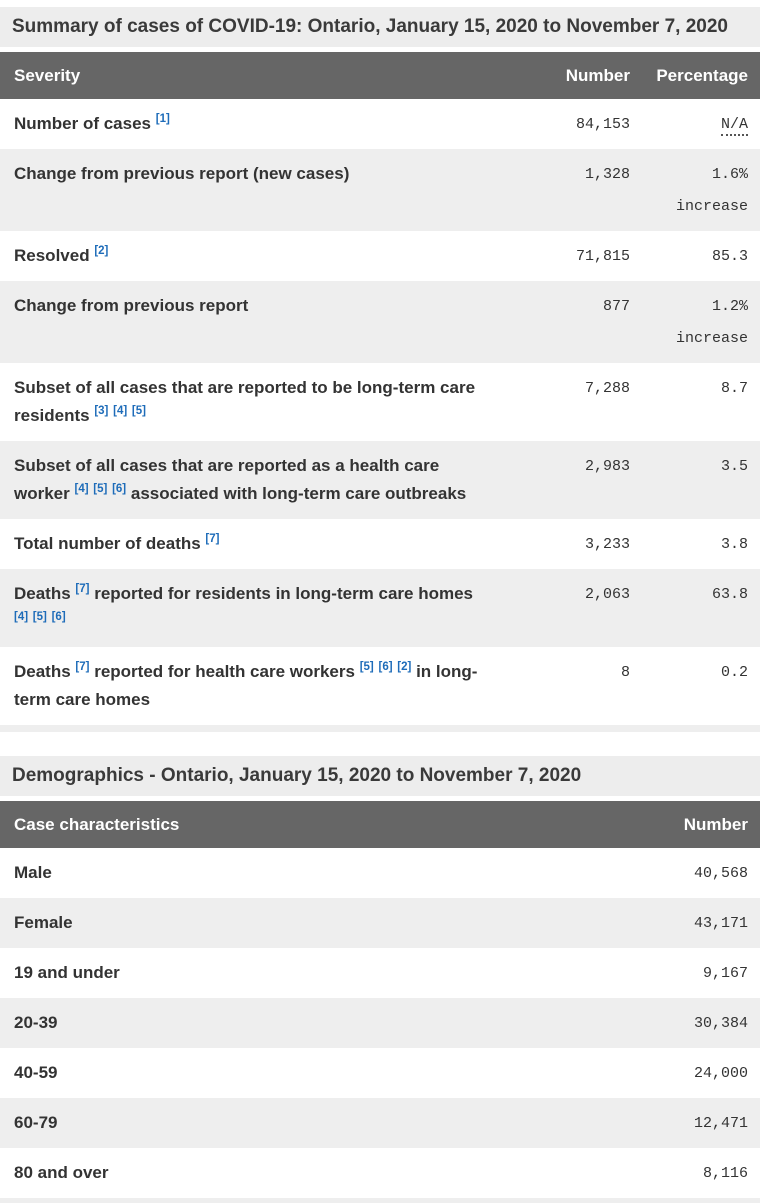 The height and width of the screenshot is (1203, 760). What do you see at coordinates (33, 872) in the screenshot?
I see `row-label: Male` at bounding box center [33, 872].